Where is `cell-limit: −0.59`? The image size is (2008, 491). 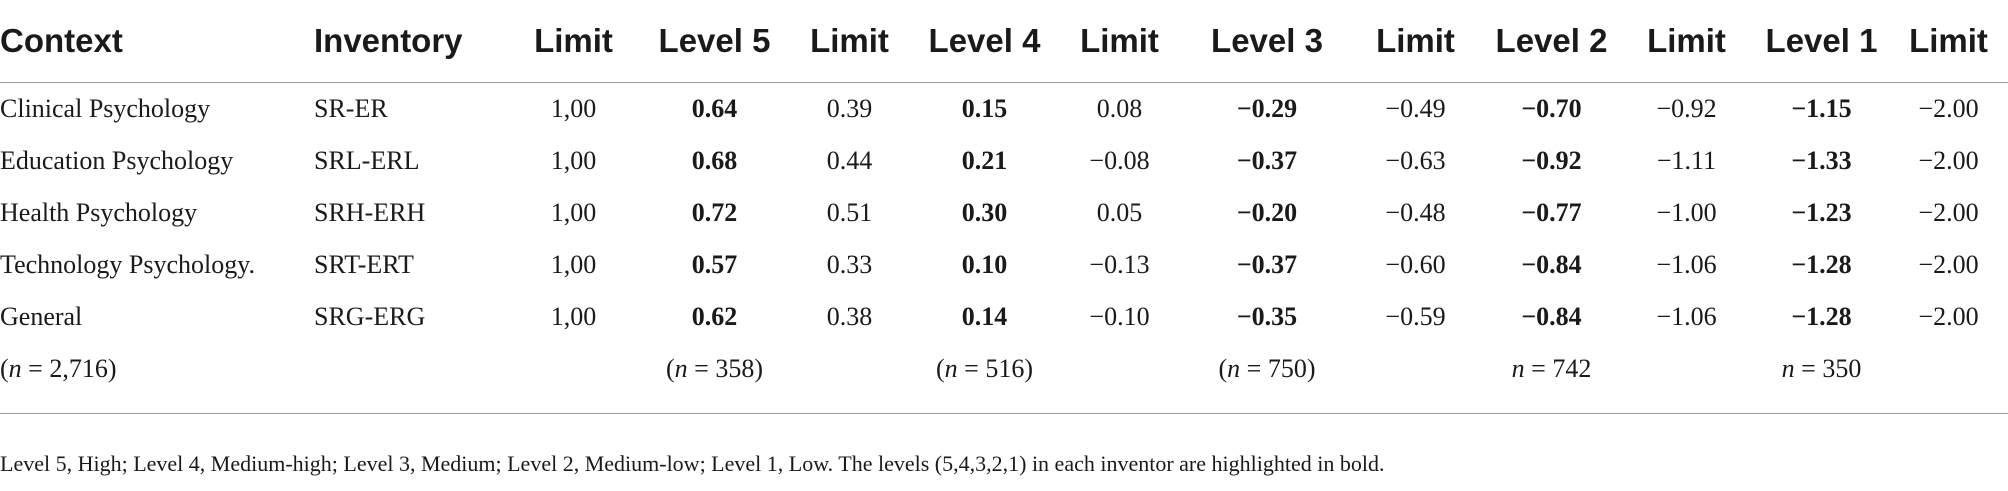
cell-limit: −0.59 is located at coordinates (1415, 316).